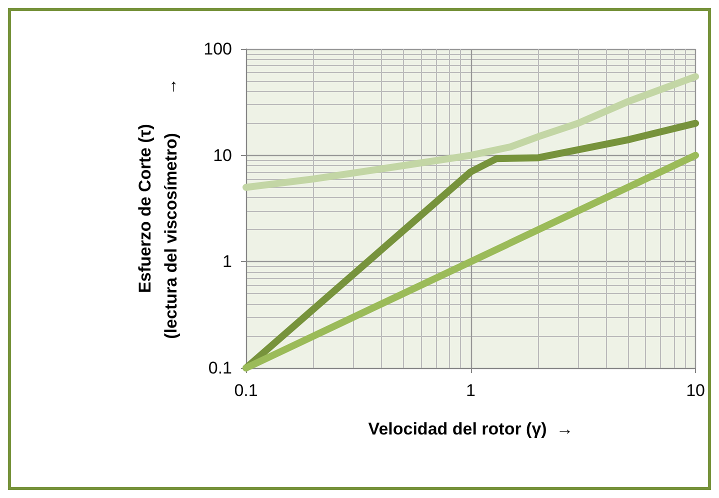 Image resolution: width=719 pixels, height=498 pixels. What do you see at coordinates (471, 429) in the screenshot?
I see `x-axis-title: Velocidad del rotor (γ) →` at bounding box center [471, 429].